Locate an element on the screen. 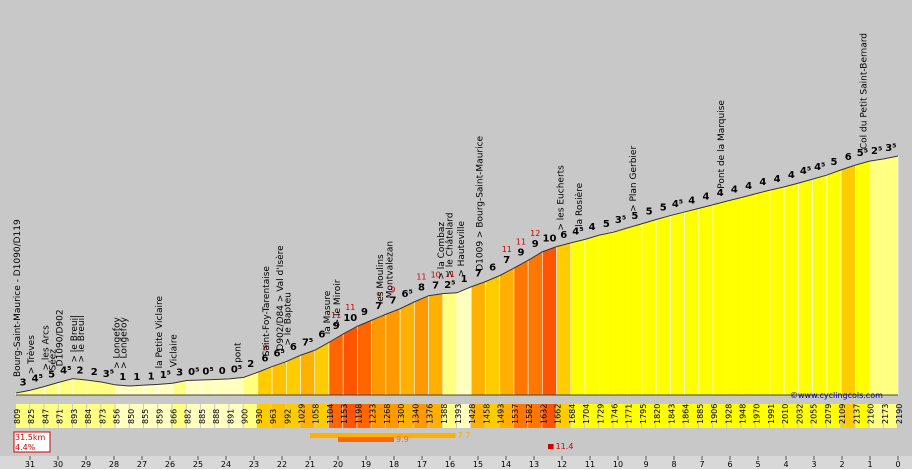  credit-text: ©www.cyclingcols.com is located at coordinates (836, 395).